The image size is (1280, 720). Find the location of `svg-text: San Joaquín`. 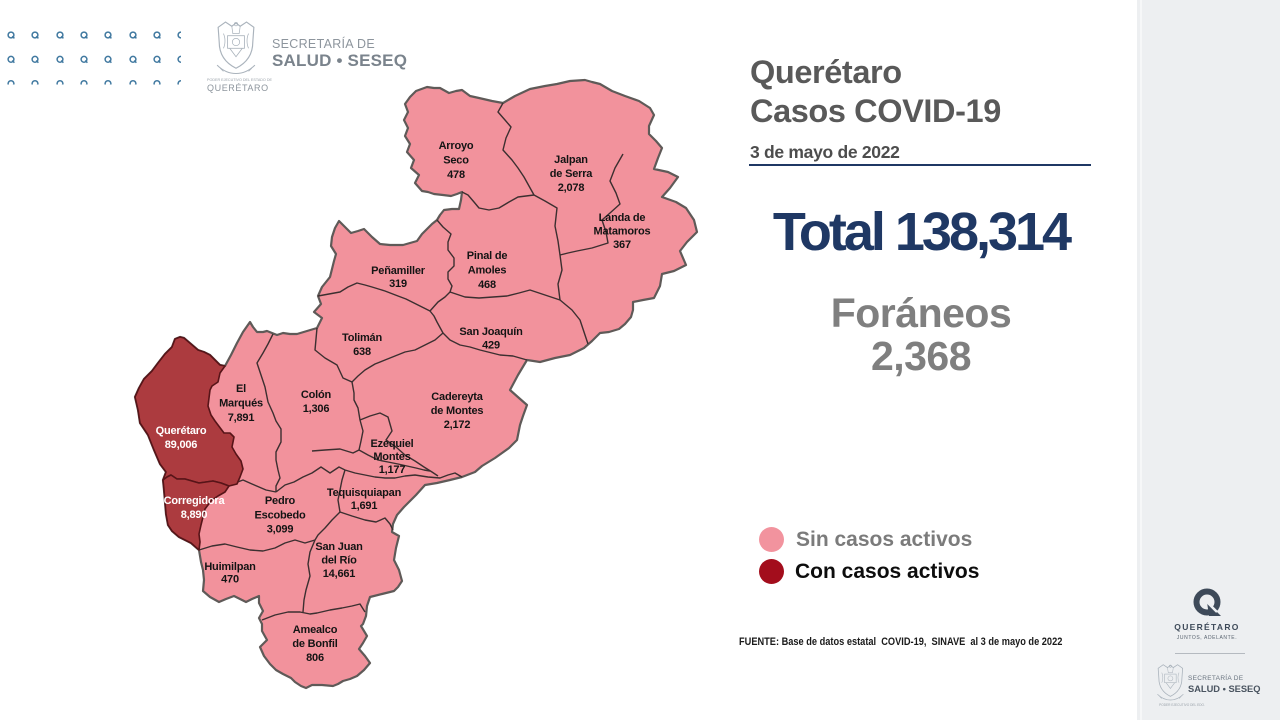

svg-text: San Joaquín is located at coordinates (491, 332).